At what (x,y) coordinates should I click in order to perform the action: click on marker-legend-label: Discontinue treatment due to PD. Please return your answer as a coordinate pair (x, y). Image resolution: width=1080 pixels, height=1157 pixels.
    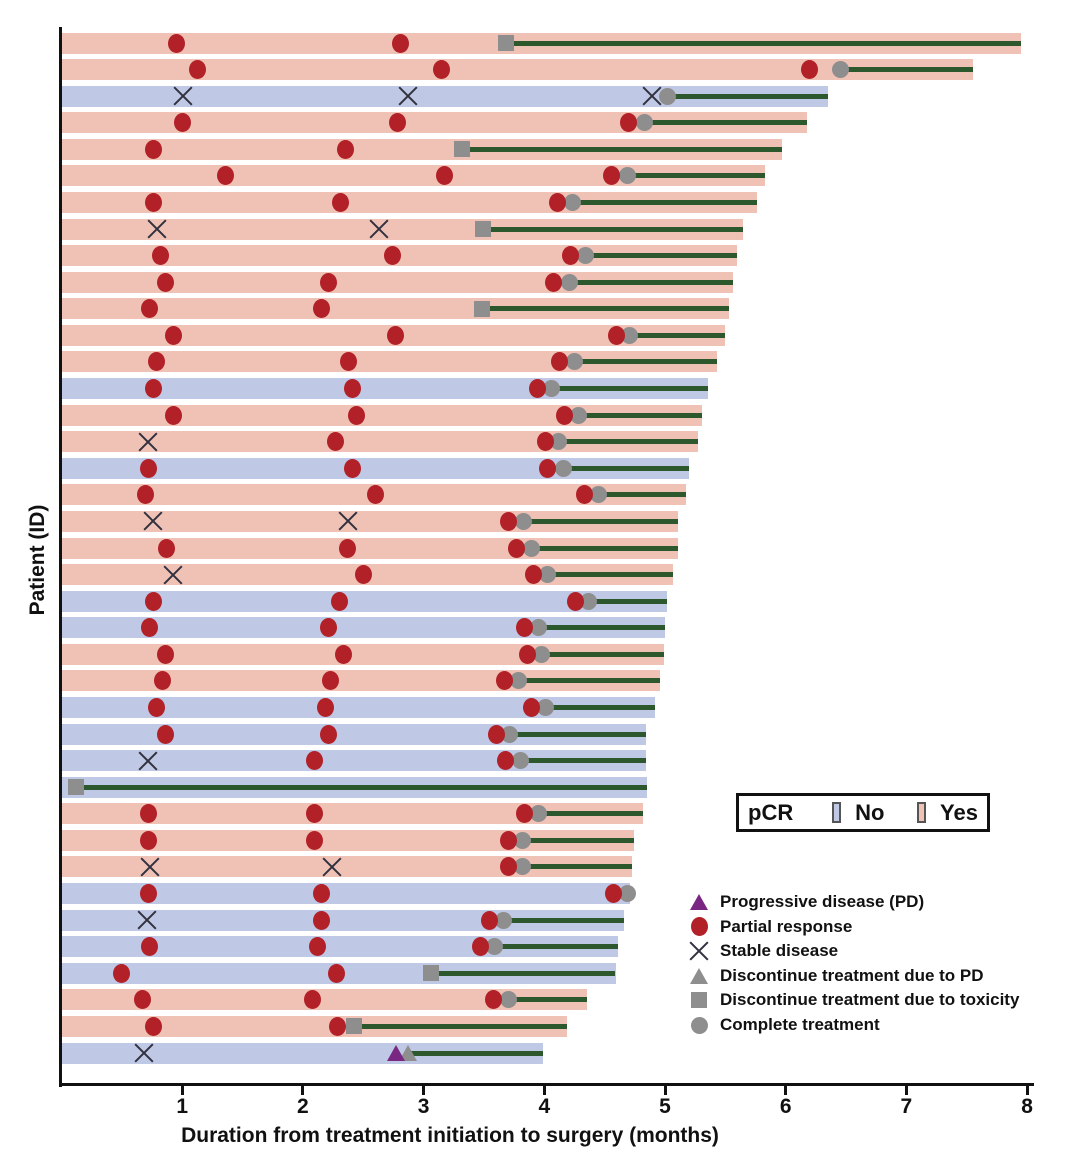
    Looking at the image, I should click on (852, 975).